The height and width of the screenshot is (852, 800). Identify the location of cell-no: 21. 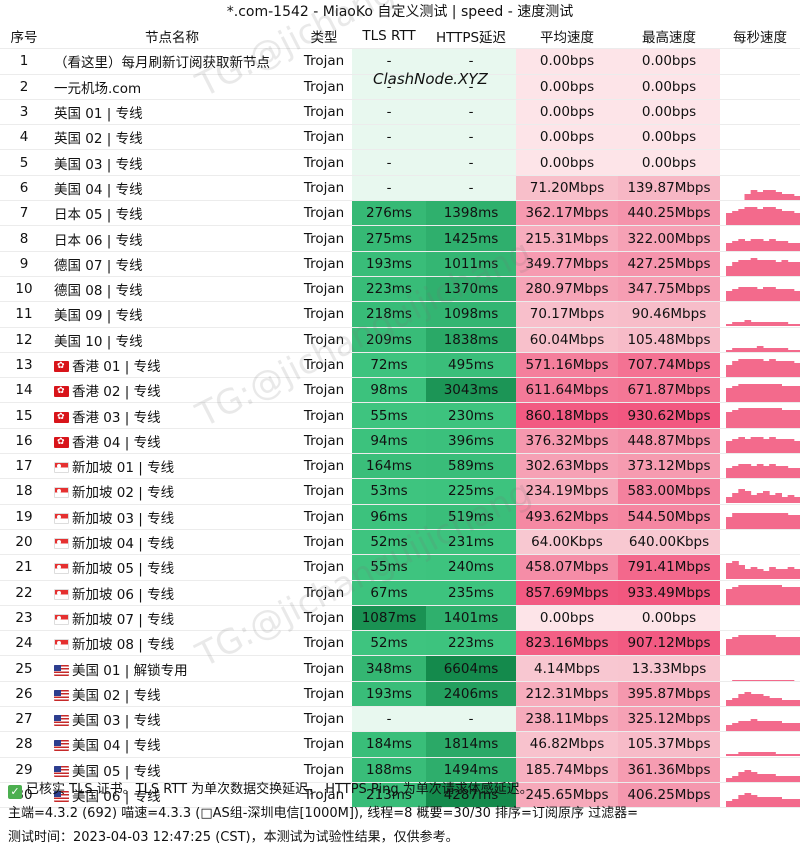
(24, 567).